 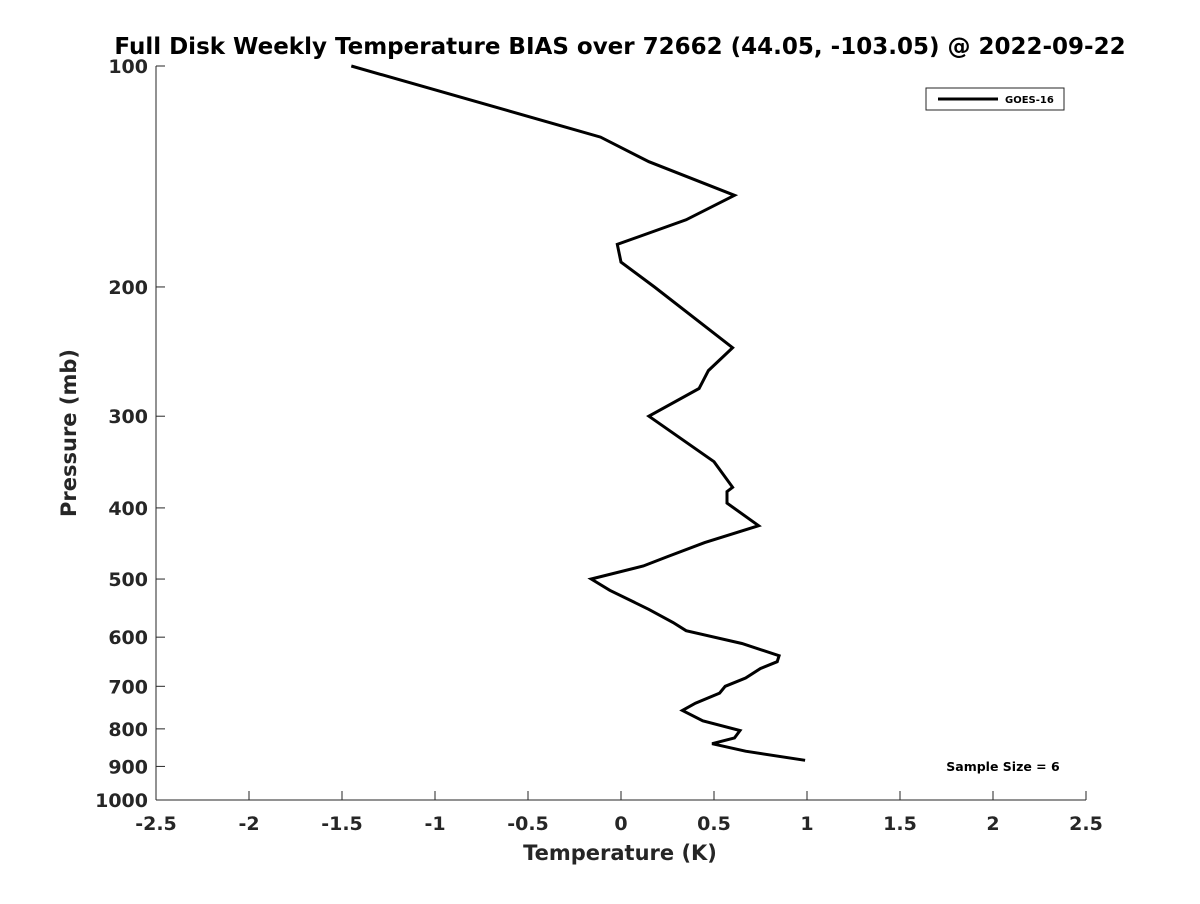 What do you see at coordinates (128, 288) in the screenshot?
I see `y-tick-label: 200` at bounding box center [128, 288].